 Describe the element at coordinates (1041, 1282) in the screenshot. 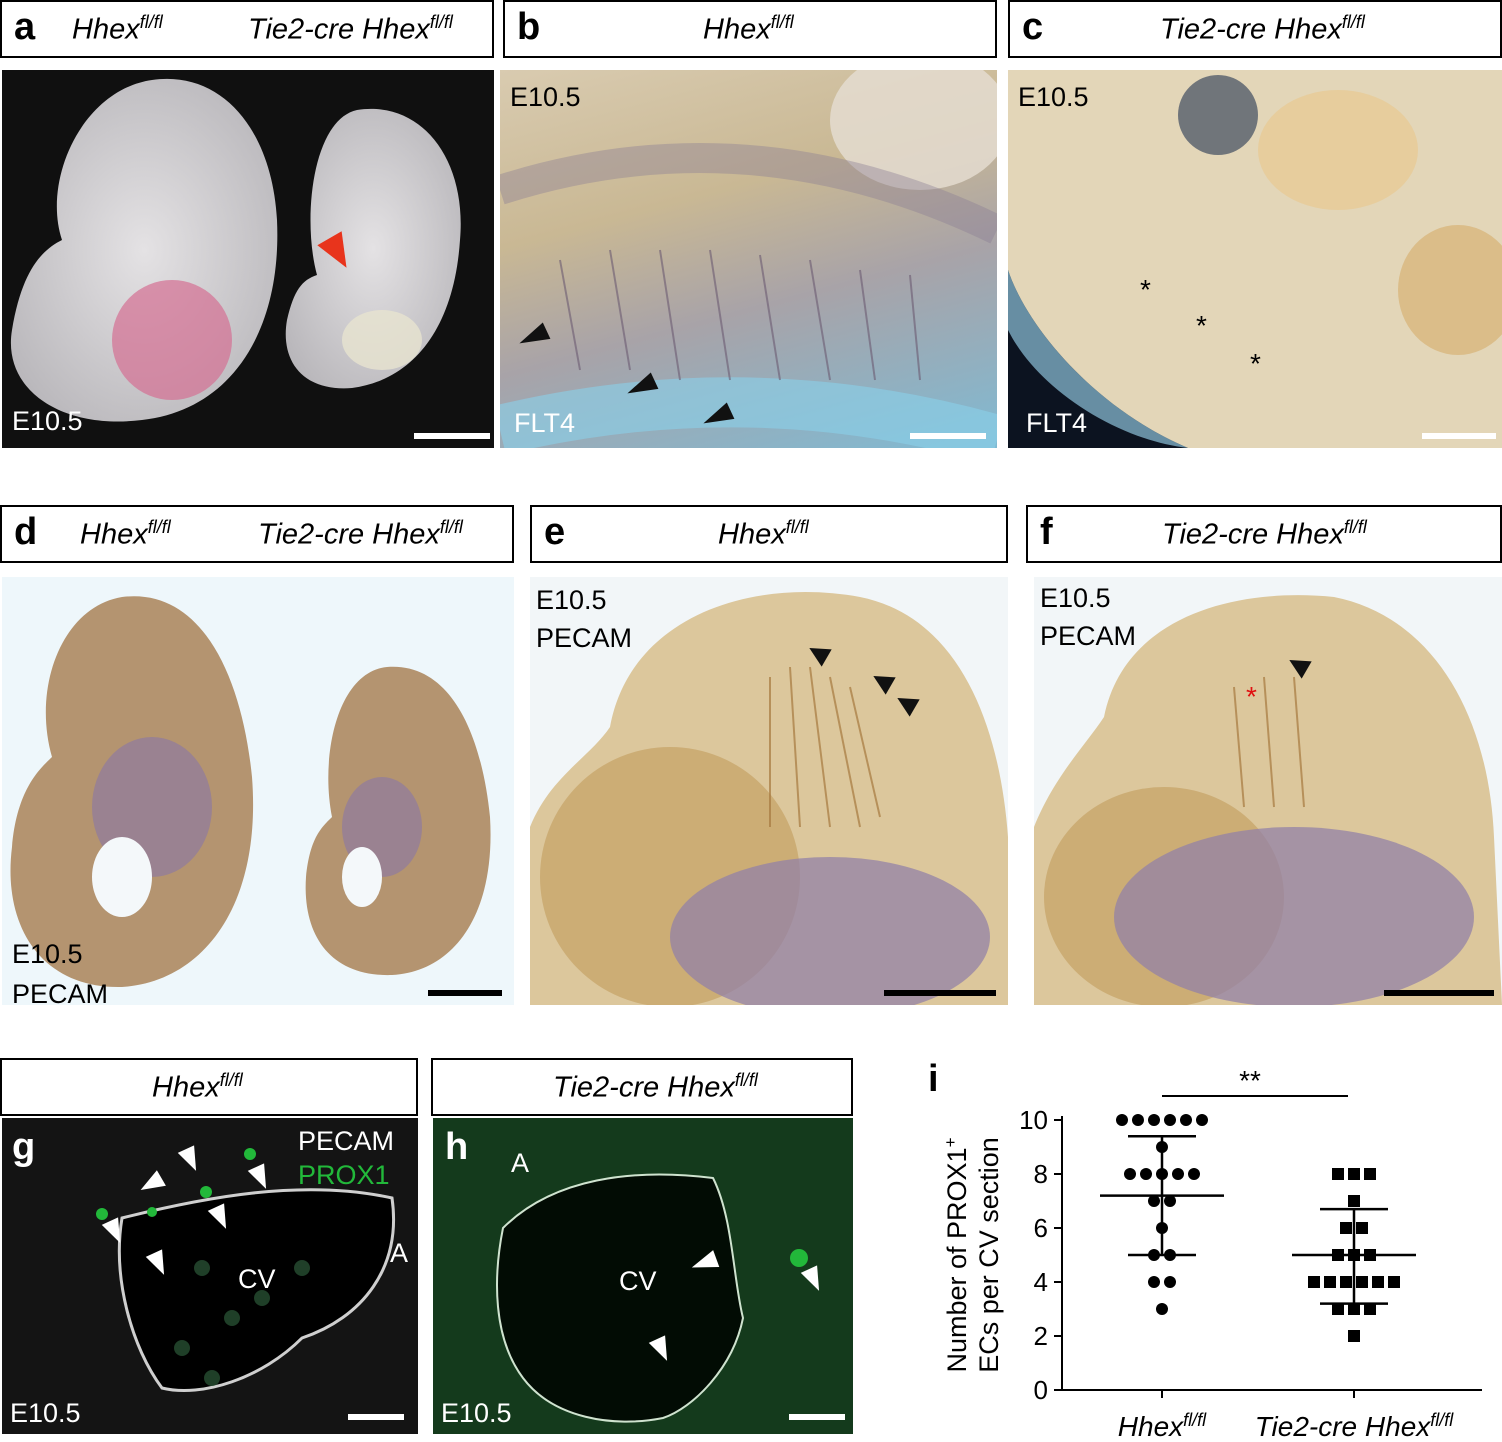

I see `y-tick-label: 4` at that location.